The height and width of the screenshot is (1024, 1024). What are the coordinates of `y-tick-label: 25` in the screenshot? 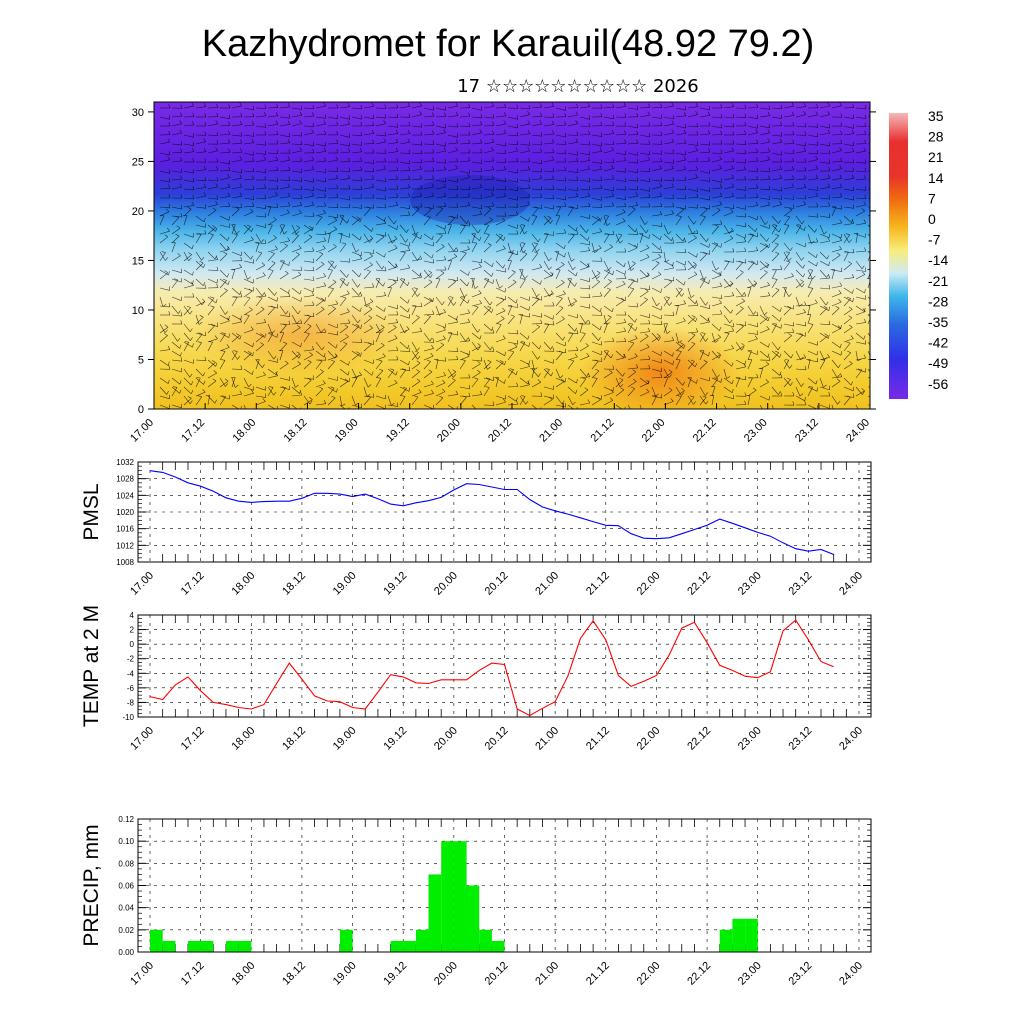 It's located at (138, 162).